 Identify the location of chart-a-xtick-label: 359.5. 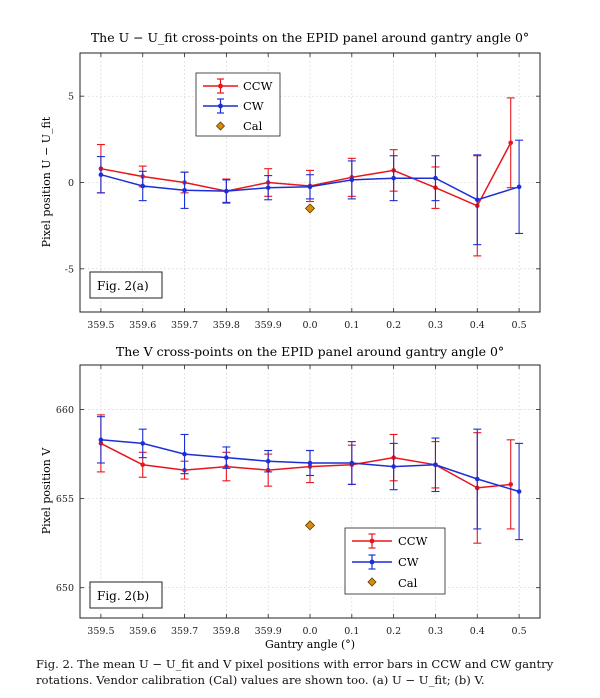
(100, 325).